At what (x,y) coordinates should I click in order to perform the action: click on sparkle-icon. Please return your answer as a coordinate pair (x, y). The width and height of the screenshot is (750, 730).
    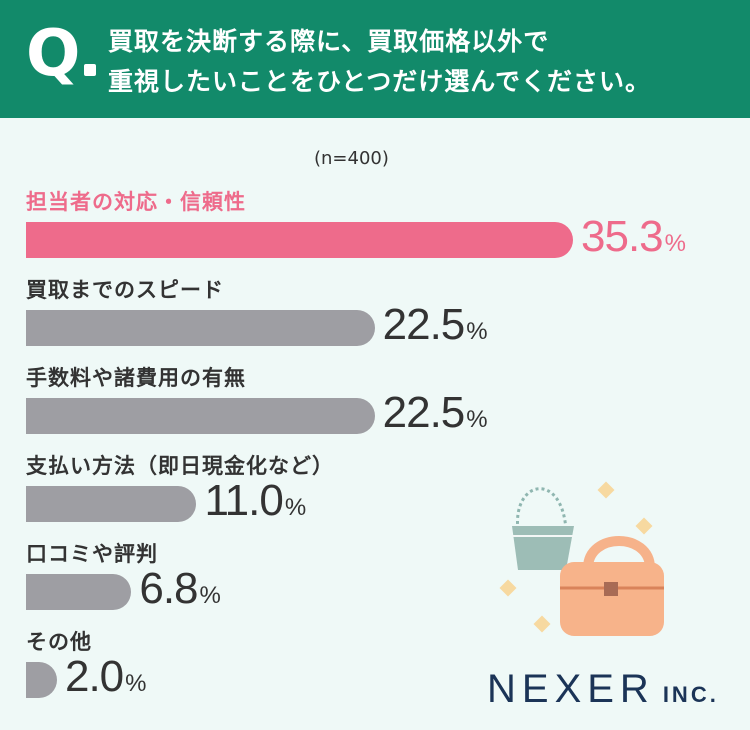
    Looking at the image, I should click on (576, 557).